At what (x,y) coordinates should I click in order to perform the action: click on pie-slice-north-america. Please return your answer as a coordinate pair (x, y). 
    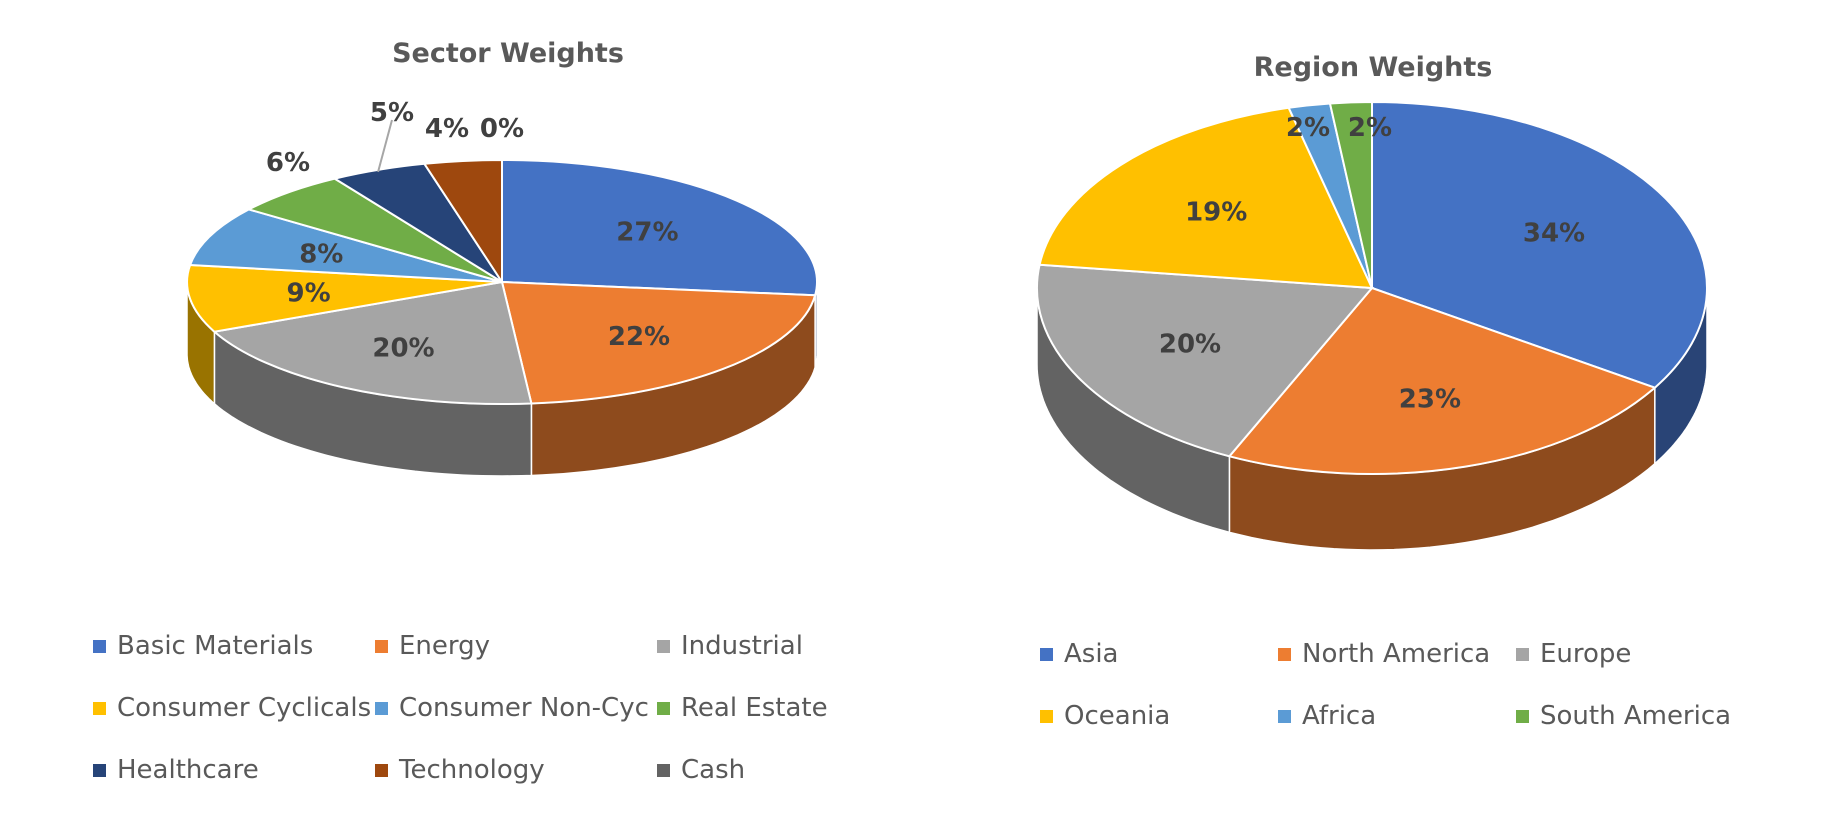
    Looking at the image, I should click on (1442, 380).